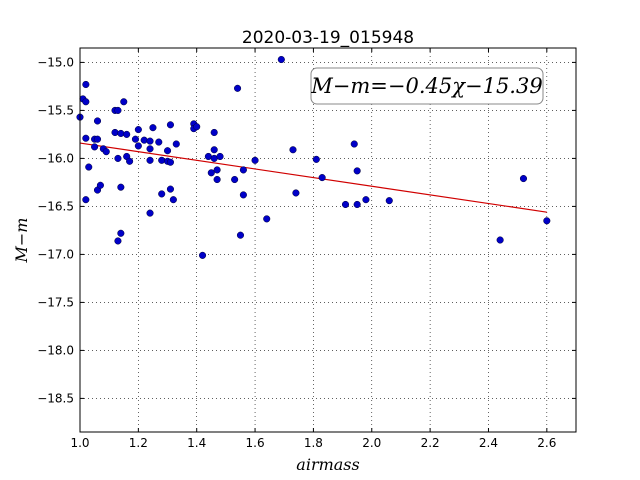 The width and height of the screenshot is (640, 480). Describe the element at coordinates (55, 206) in the screenshot. I see `y-tick-label: −16.5` at that location.